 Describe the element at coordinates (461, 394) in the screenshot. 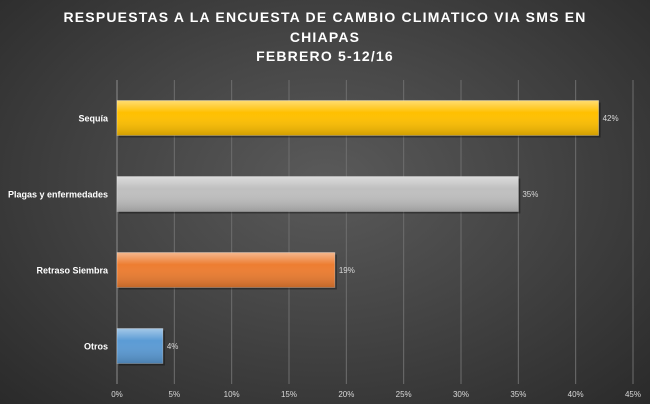

I see `x-tick-label: 30%` at that location.